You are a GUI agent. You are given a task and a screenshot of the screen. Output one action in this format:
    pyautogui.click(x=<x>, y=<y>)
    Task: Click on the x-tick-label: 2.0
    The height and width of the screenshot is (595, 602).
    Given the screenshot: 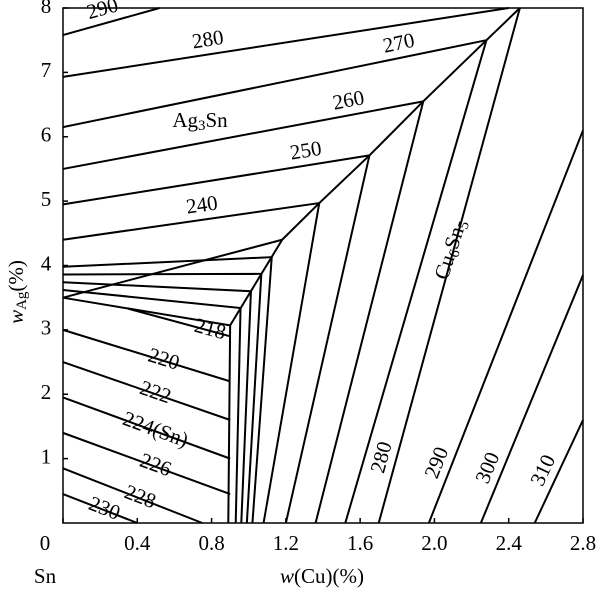 What is the action you would take?
    pyautogui.click(x=434, y=543)
    